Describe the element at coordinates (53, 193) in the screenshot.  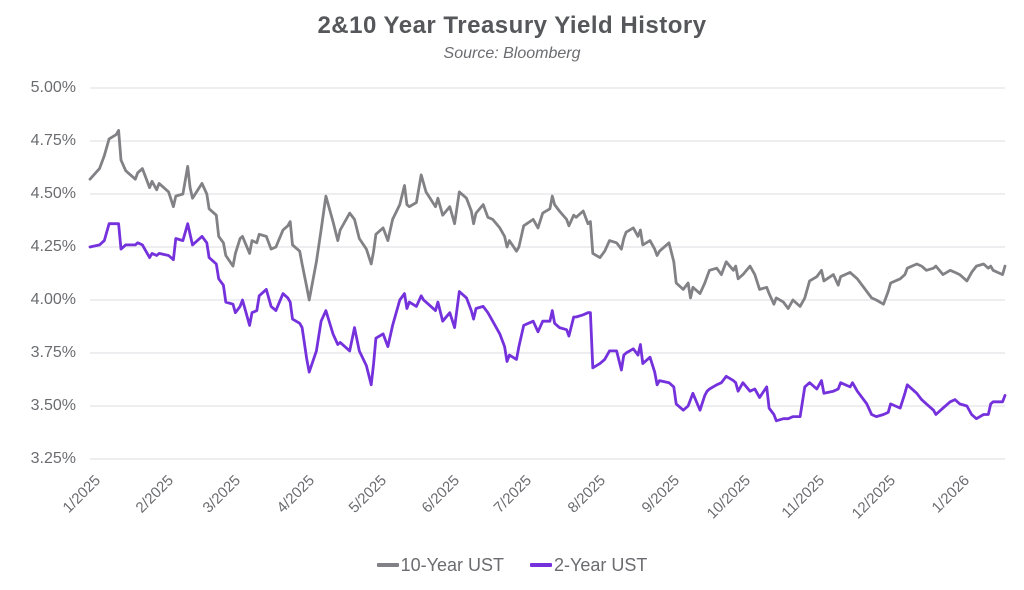
I see `y-tick-label: 4.50%` at that location.